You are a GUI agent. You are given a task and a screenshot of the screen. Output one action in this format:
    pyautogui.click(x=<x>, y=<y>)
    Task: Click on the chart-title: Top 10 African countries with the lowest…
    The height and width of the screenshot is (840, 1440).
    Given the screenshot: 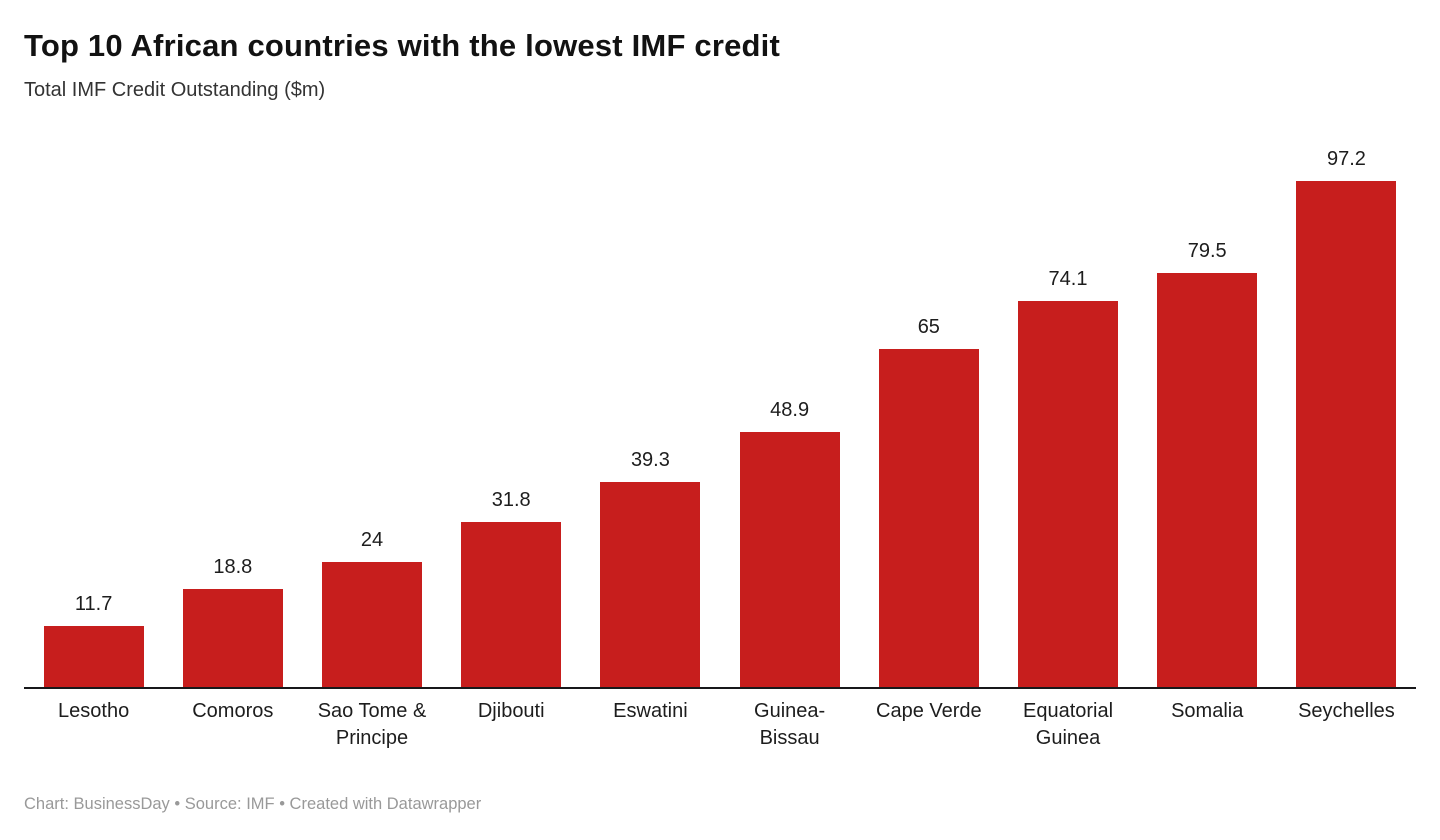 What is the action you would take?
    pyautogui.click(x=402, y=45)
    